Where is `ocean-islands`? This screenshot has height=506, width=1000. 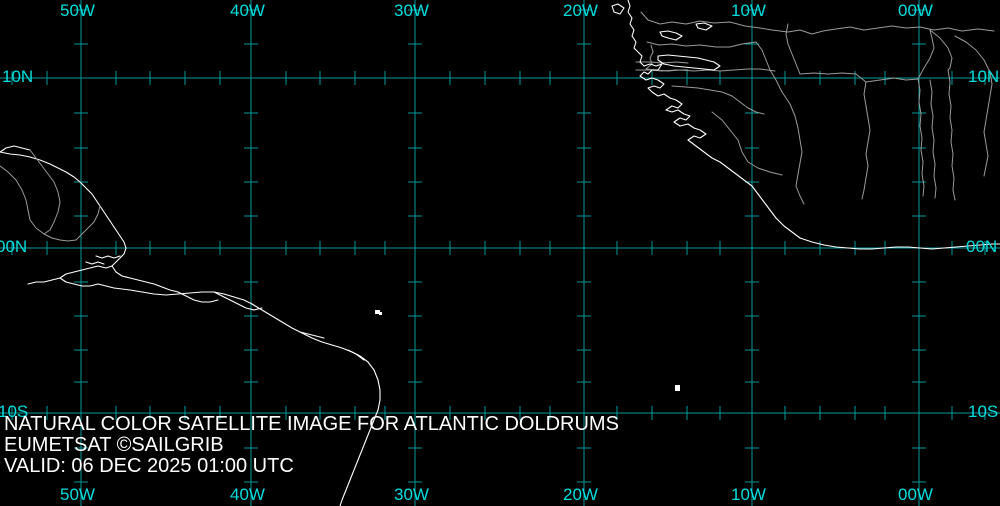 ocean-islands is located at coordinates (527, 350).